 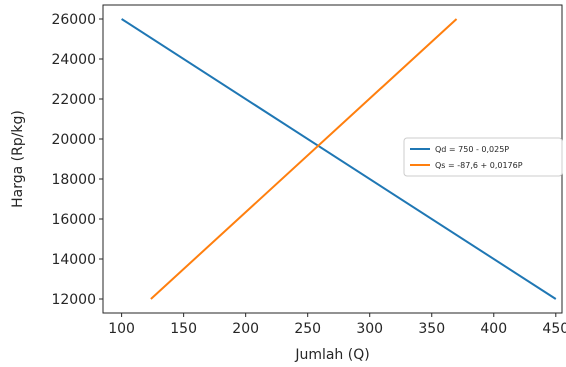 I want to click on y-tick-label: 12000, so click(x=73, y=300).